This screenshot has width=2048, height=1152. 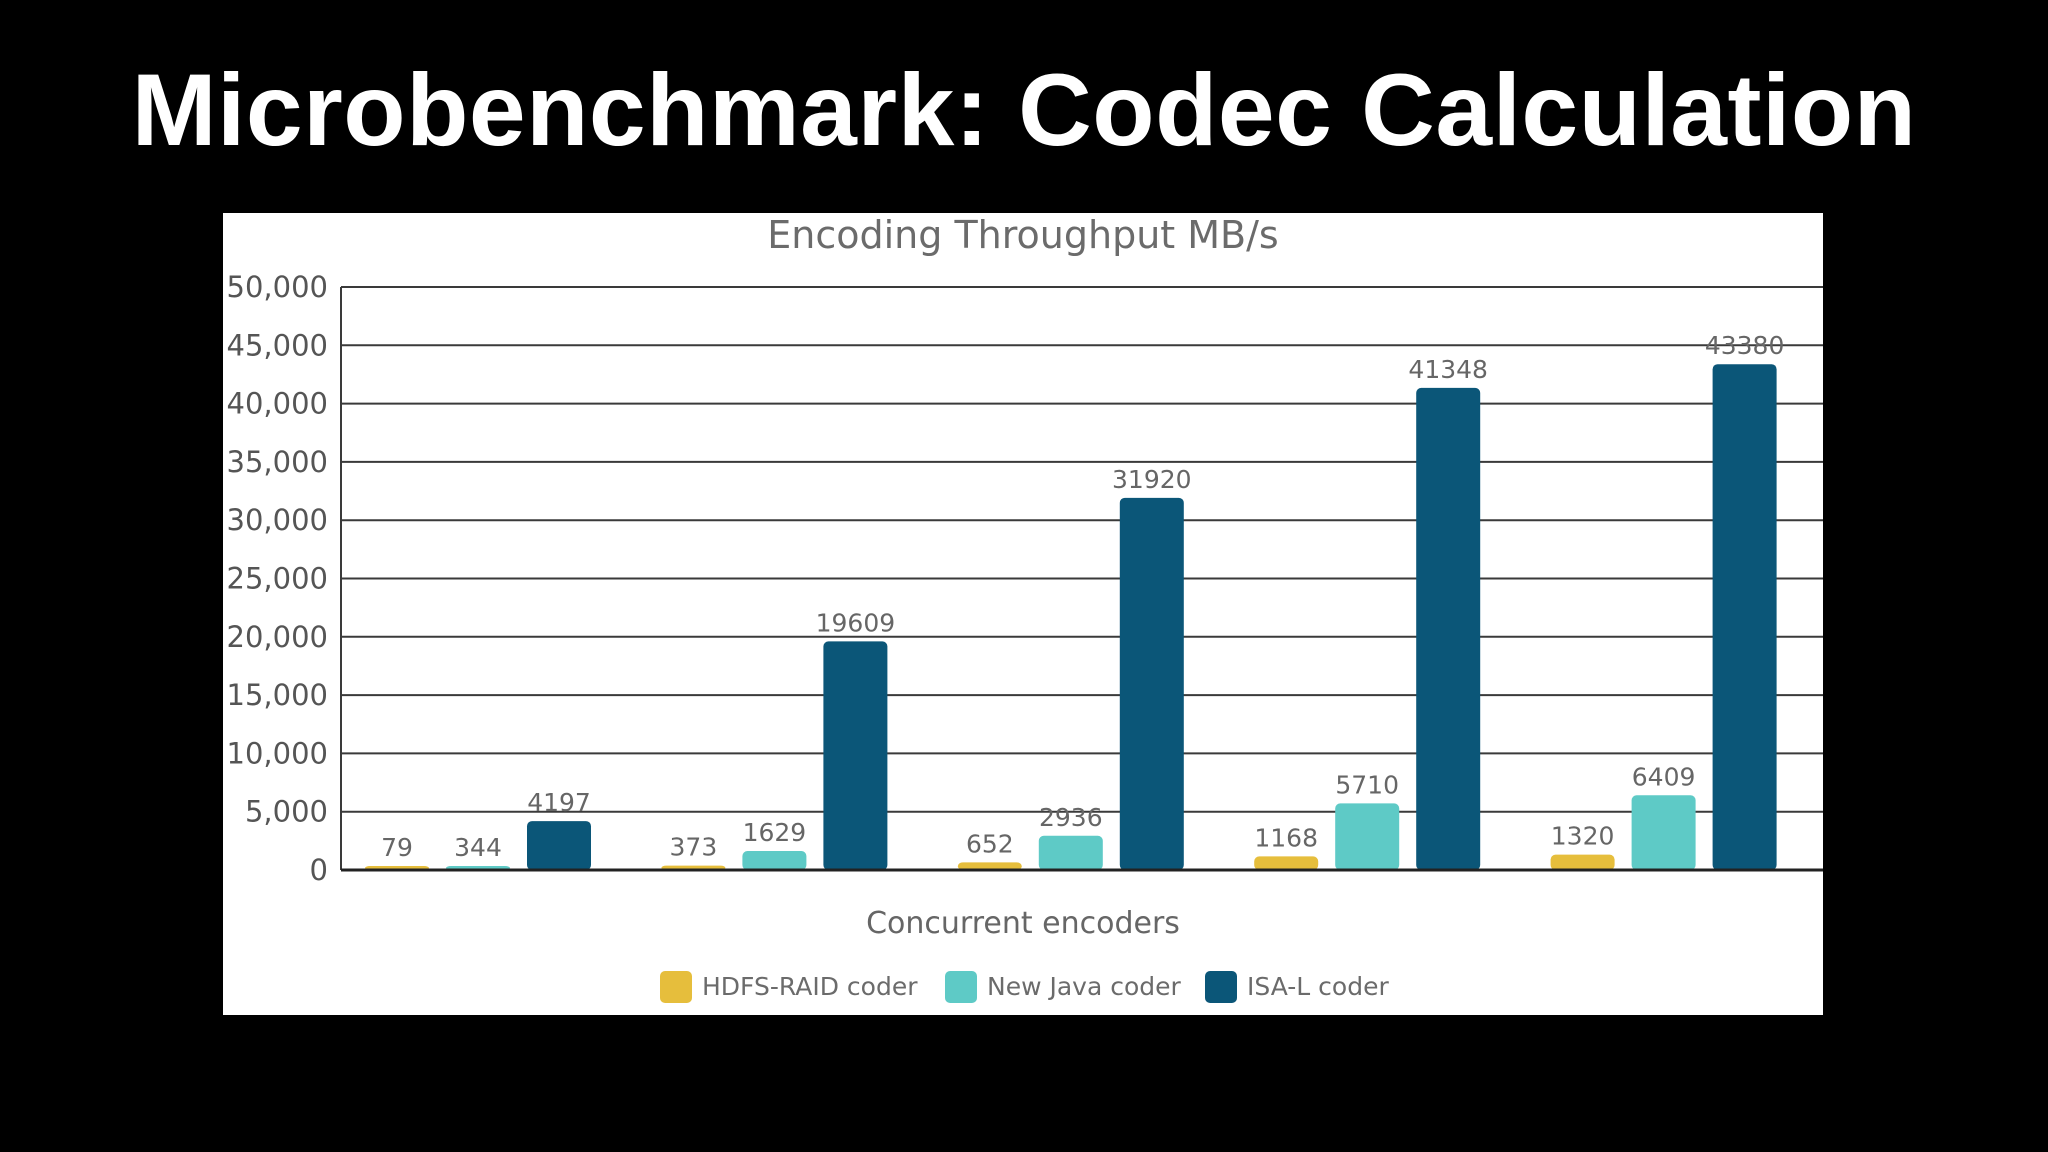 I want to click on y-tick-label: 15,000, so click(x=277, y=695).